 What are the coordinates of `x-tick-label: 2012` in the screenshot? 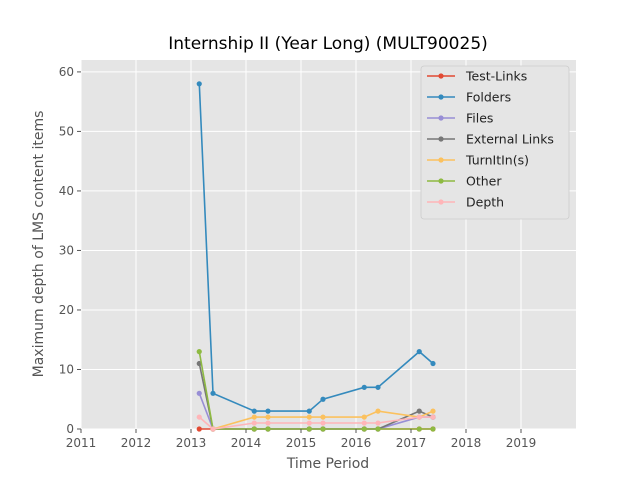 It's located at (136, 443).